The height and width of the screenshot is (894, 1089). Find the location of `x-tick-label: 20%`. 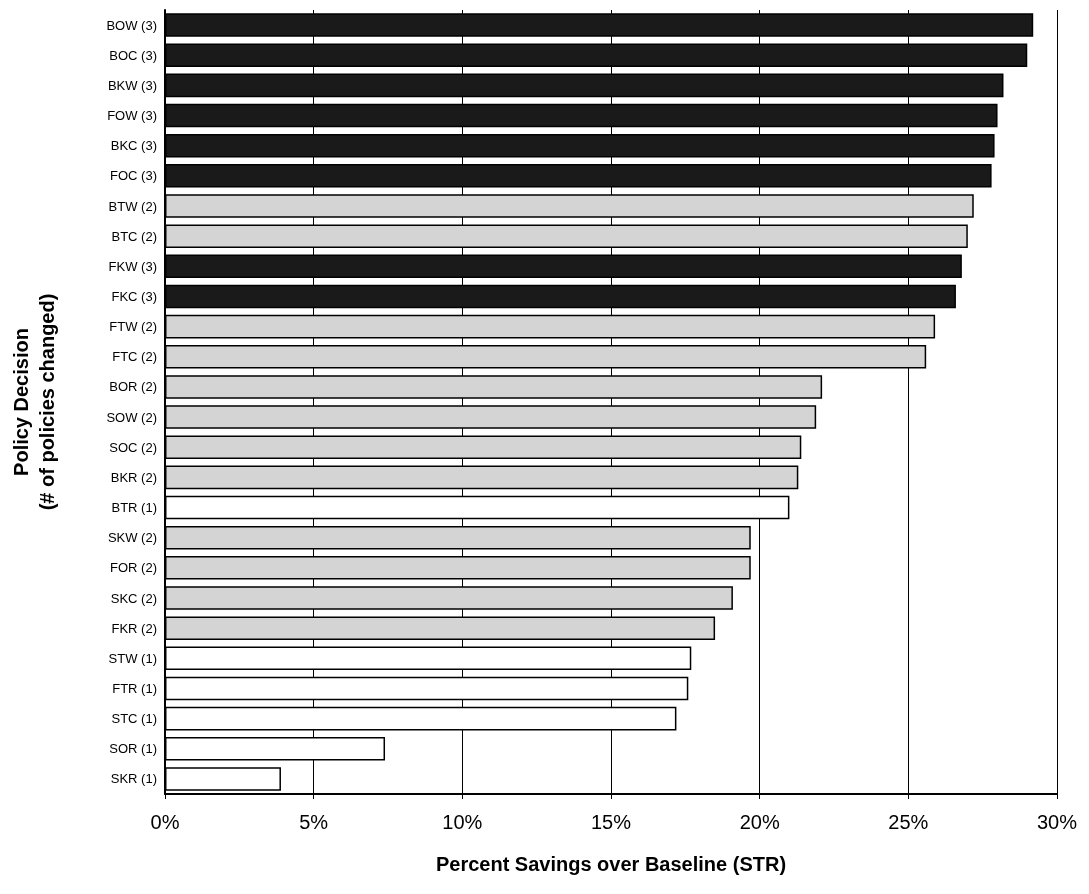

x-tick-label: 20% is located at coordinates (759, 822).